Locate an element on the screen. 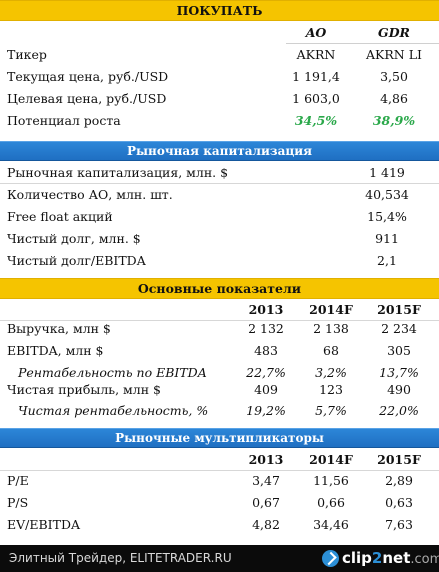  cell-value: 0,67 is located at coordinates (266, 502).